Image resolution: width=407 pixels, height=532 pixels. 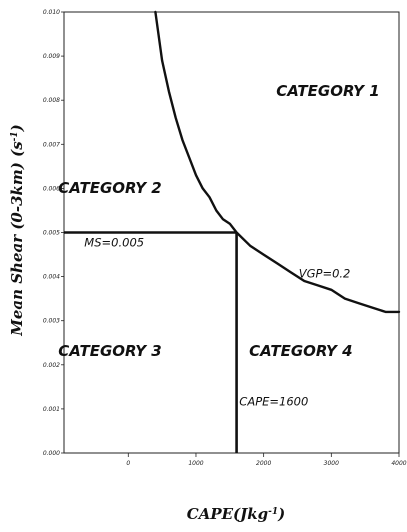 I want to click on vgp-annotation: VGP=0.2, so click(x=325, y=273).